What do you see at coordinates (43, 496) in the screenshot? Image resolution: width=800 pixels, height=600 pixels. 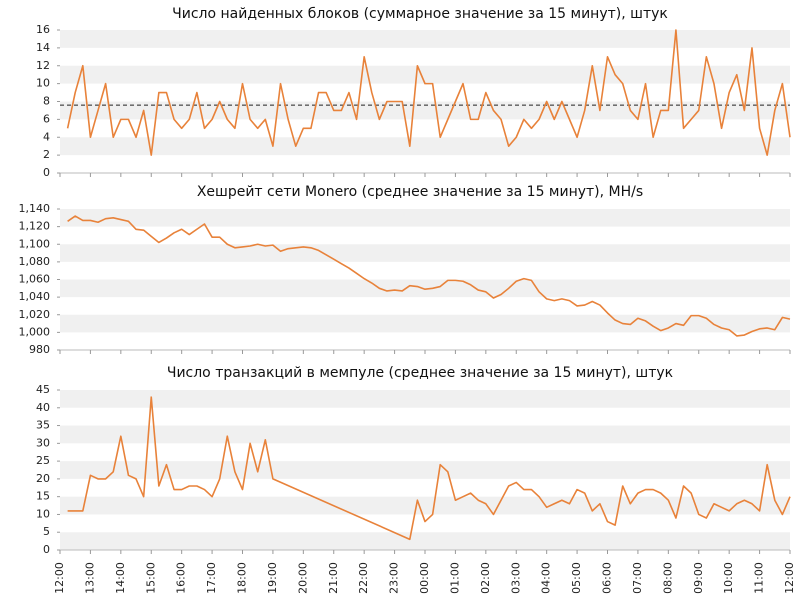 I see `y-tick-label: 15` at bounding box center [43, 496].